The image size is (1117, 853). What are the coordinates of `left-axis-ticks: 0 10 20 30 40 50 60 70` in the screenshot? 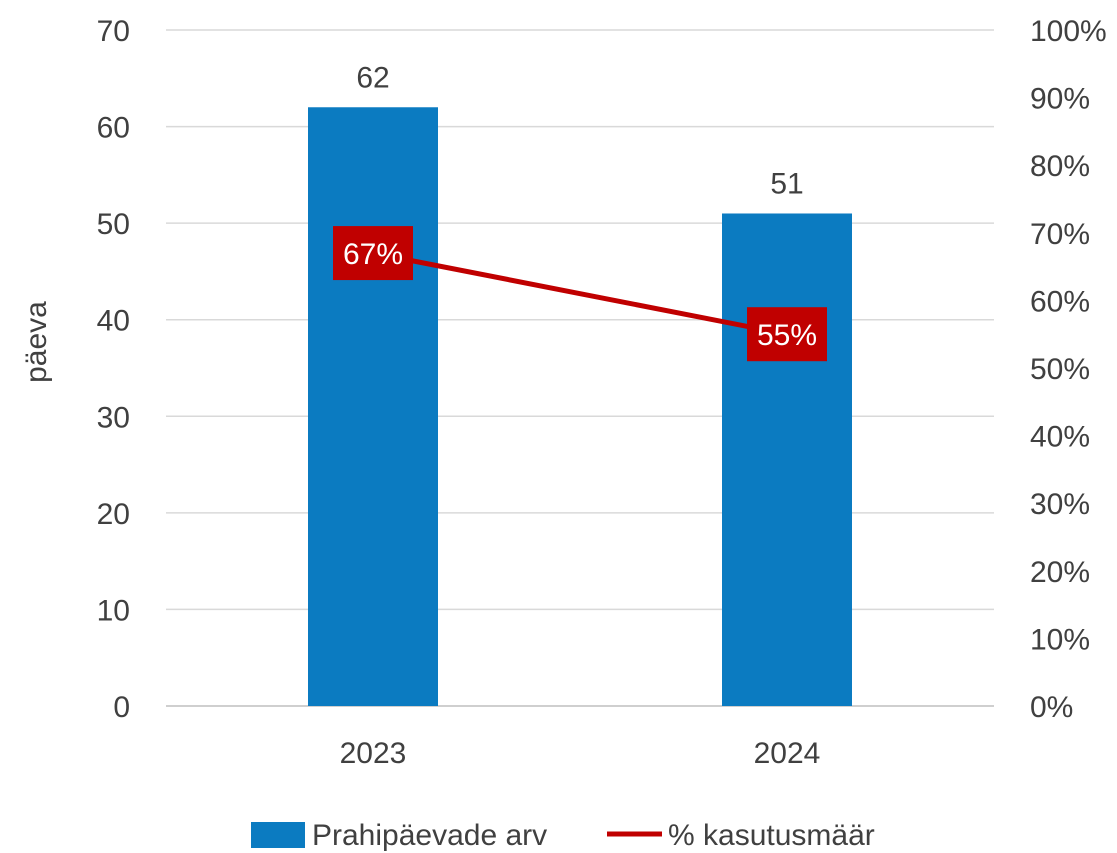 It's located at (113, 369).